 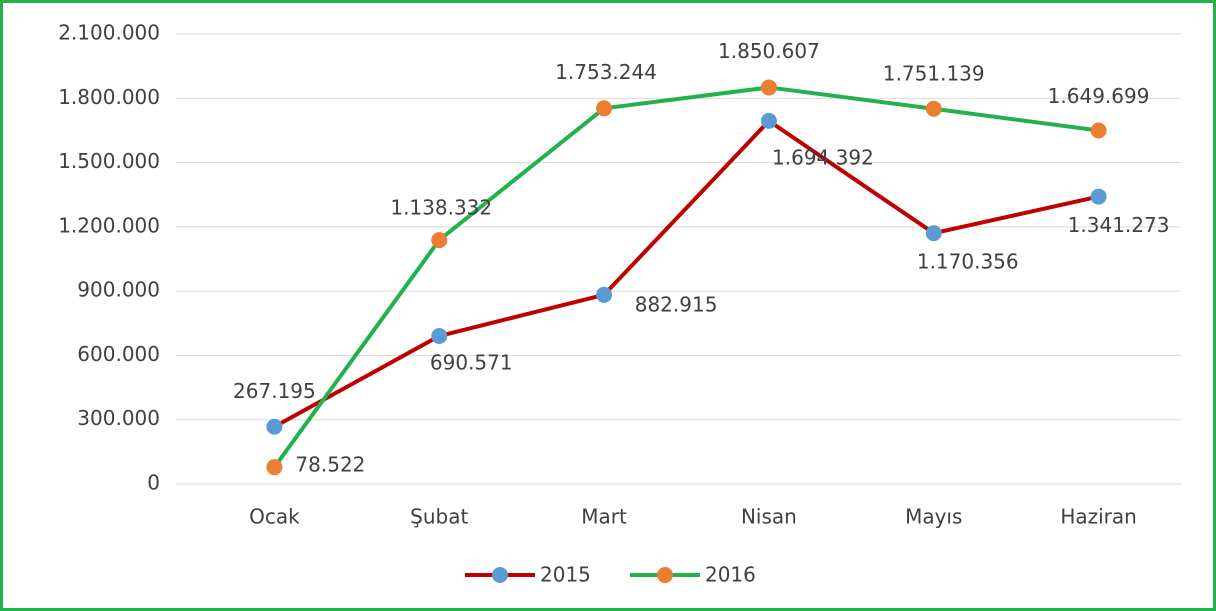 What do you see at coordinates (330, 465) in the screenshot?
I see `data-label: 78.522` at bounding box center [330, 465].